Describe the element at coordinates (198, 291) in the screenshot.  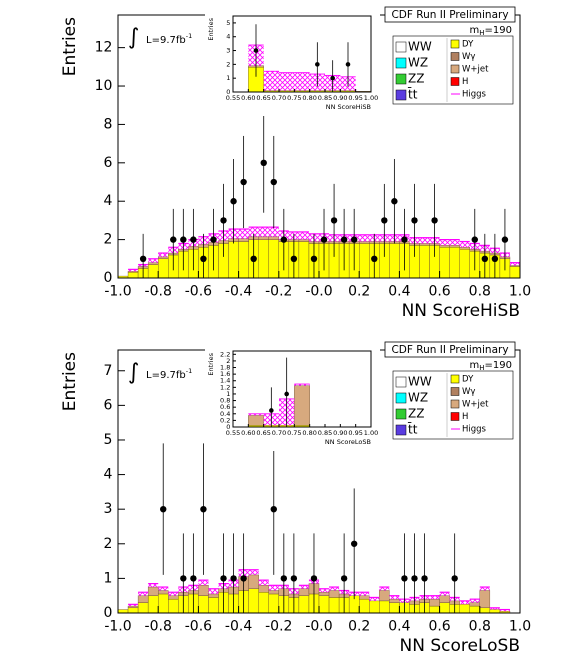
I see `x-tick-label: -0.6` at that location.